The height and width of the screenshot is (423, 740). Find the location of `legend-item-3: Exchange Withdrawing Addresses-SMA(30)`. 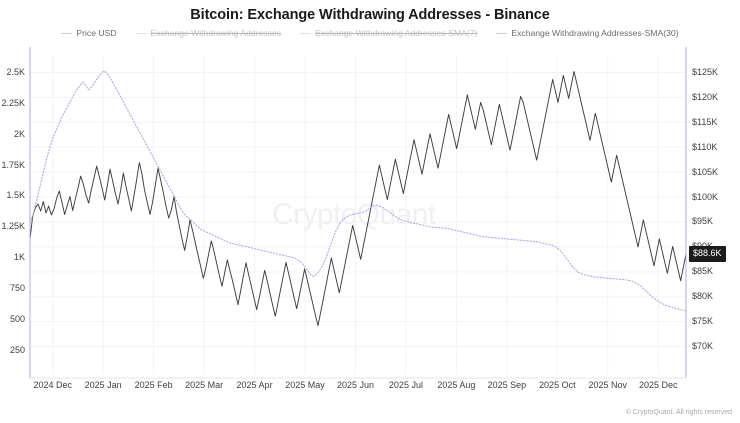

legend-item-3: Exchange Withdrawing Addresses-SMA(30) is located at coordinates (587, 33).